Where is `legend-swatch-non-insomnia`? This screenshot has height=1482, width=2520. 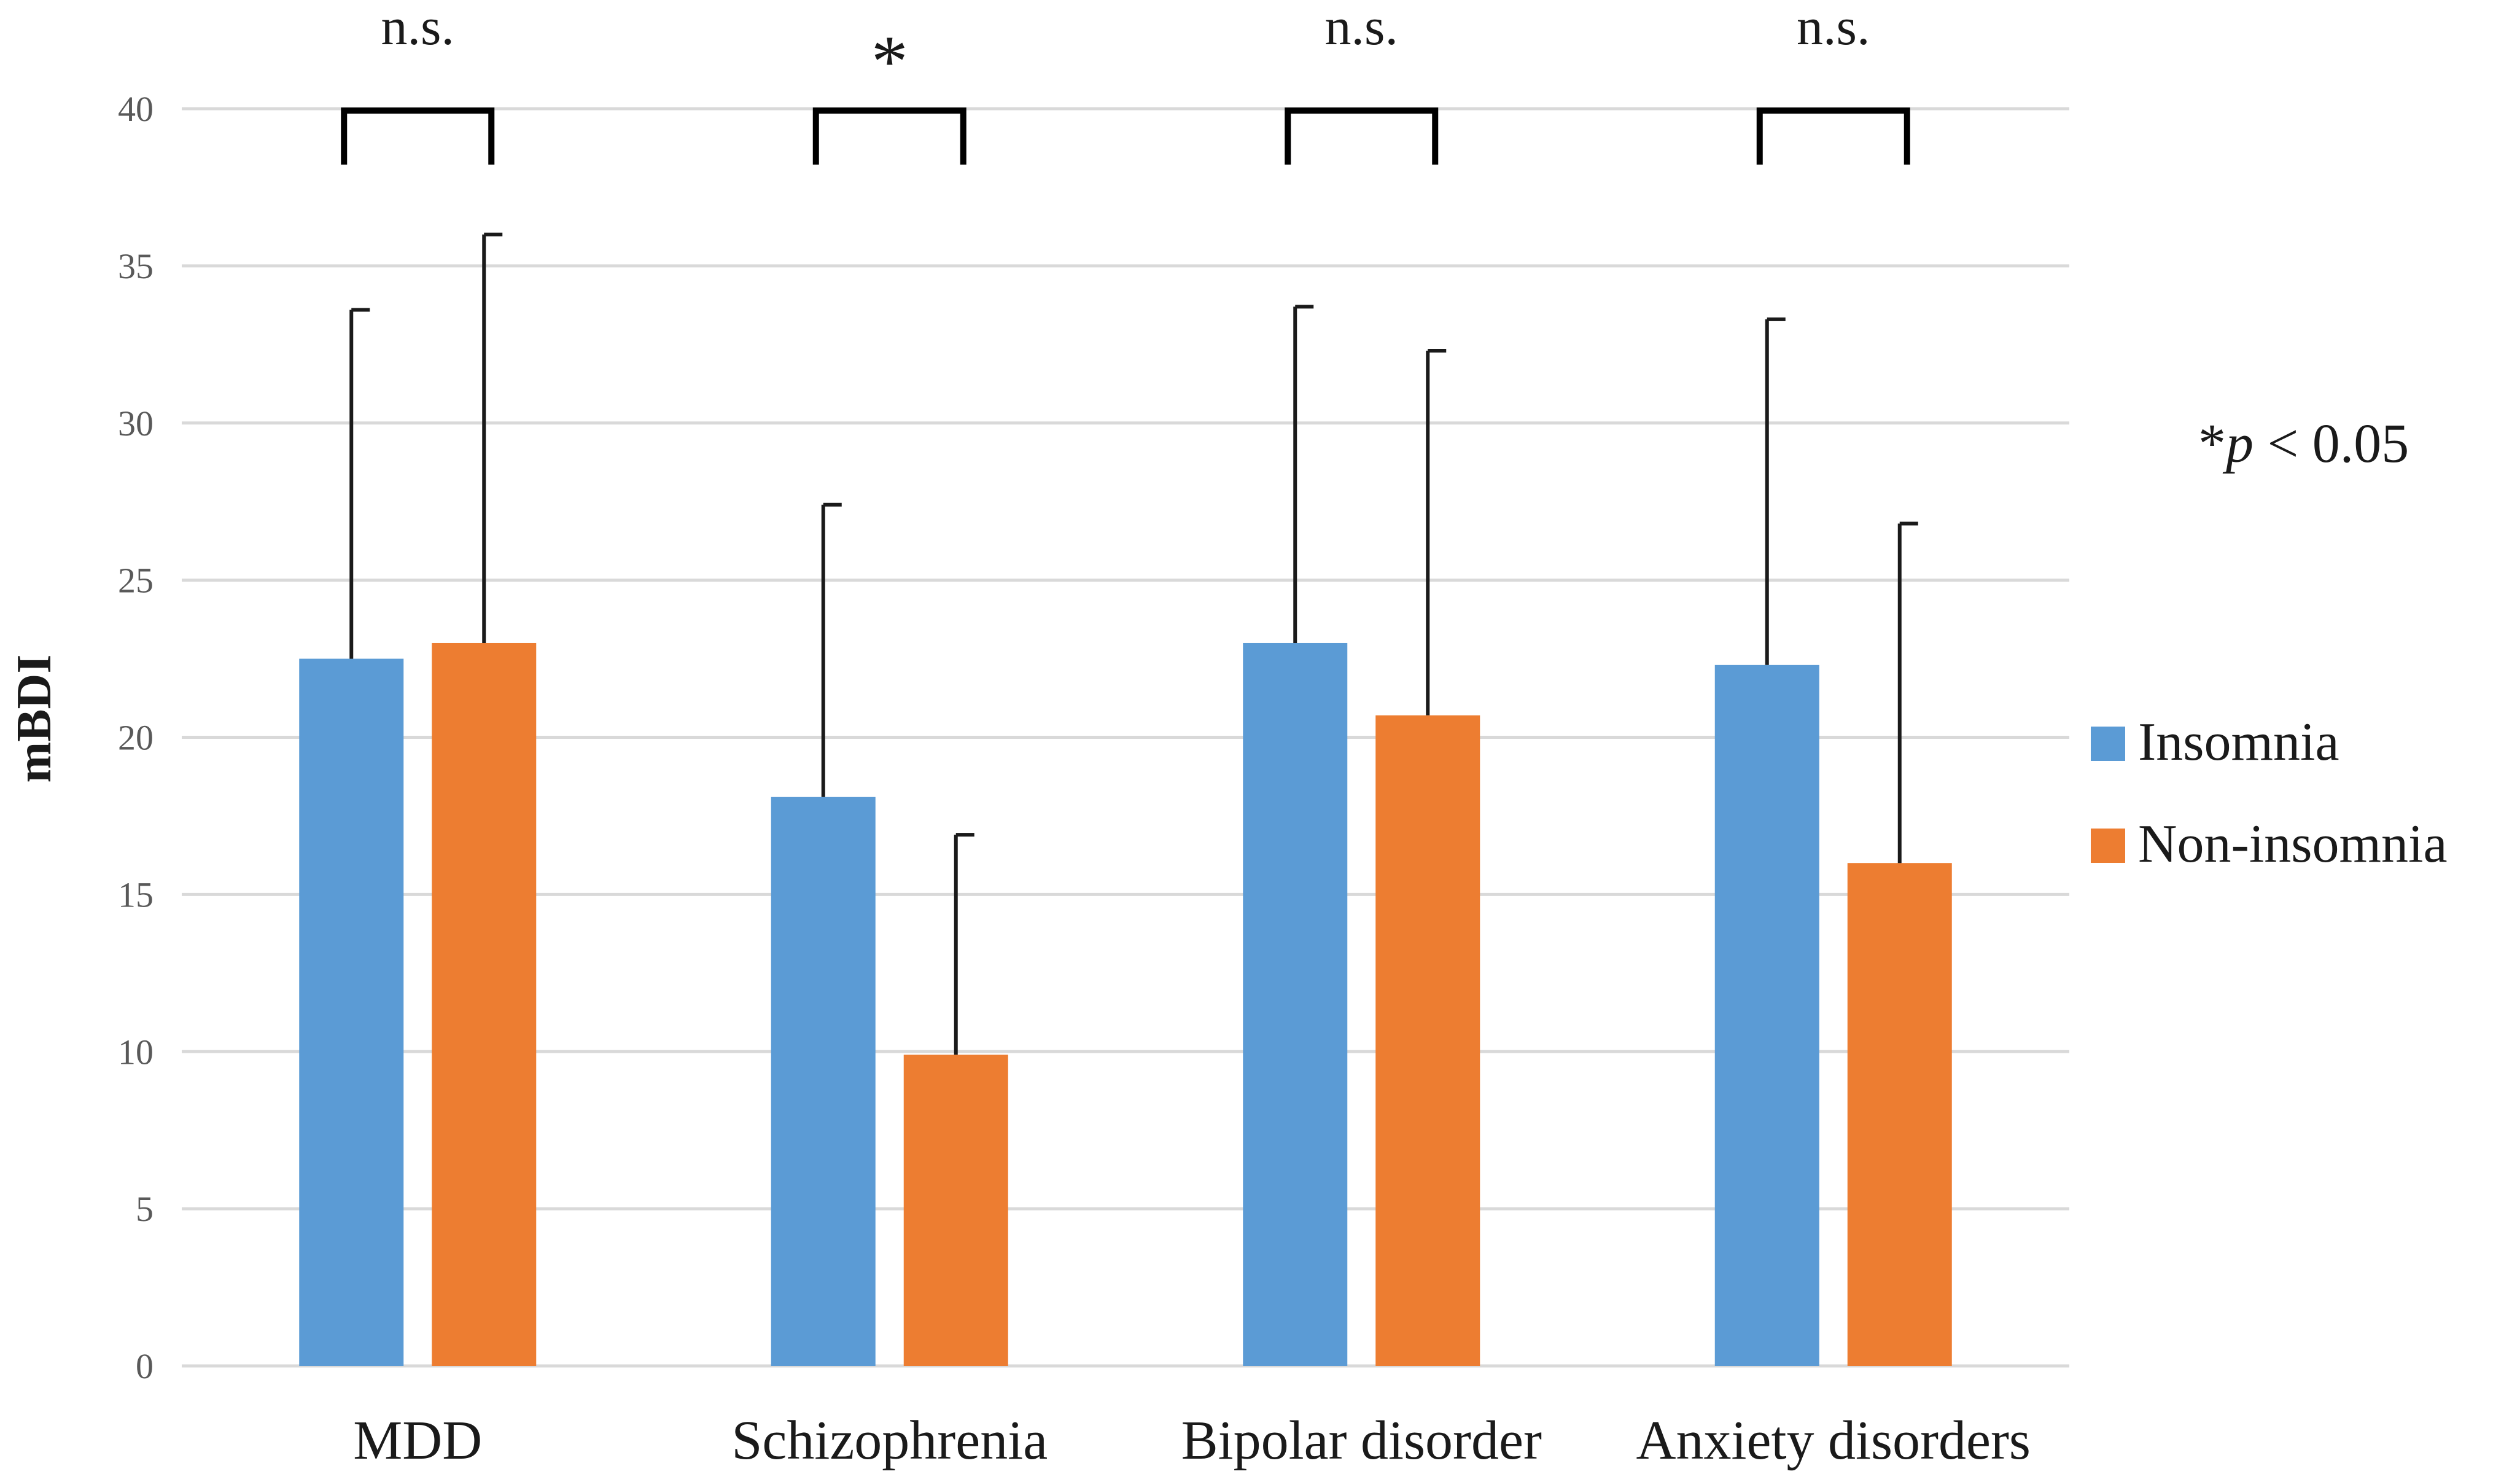
legend-swatch-non-insomnia is located at coordinates (2108, 846).